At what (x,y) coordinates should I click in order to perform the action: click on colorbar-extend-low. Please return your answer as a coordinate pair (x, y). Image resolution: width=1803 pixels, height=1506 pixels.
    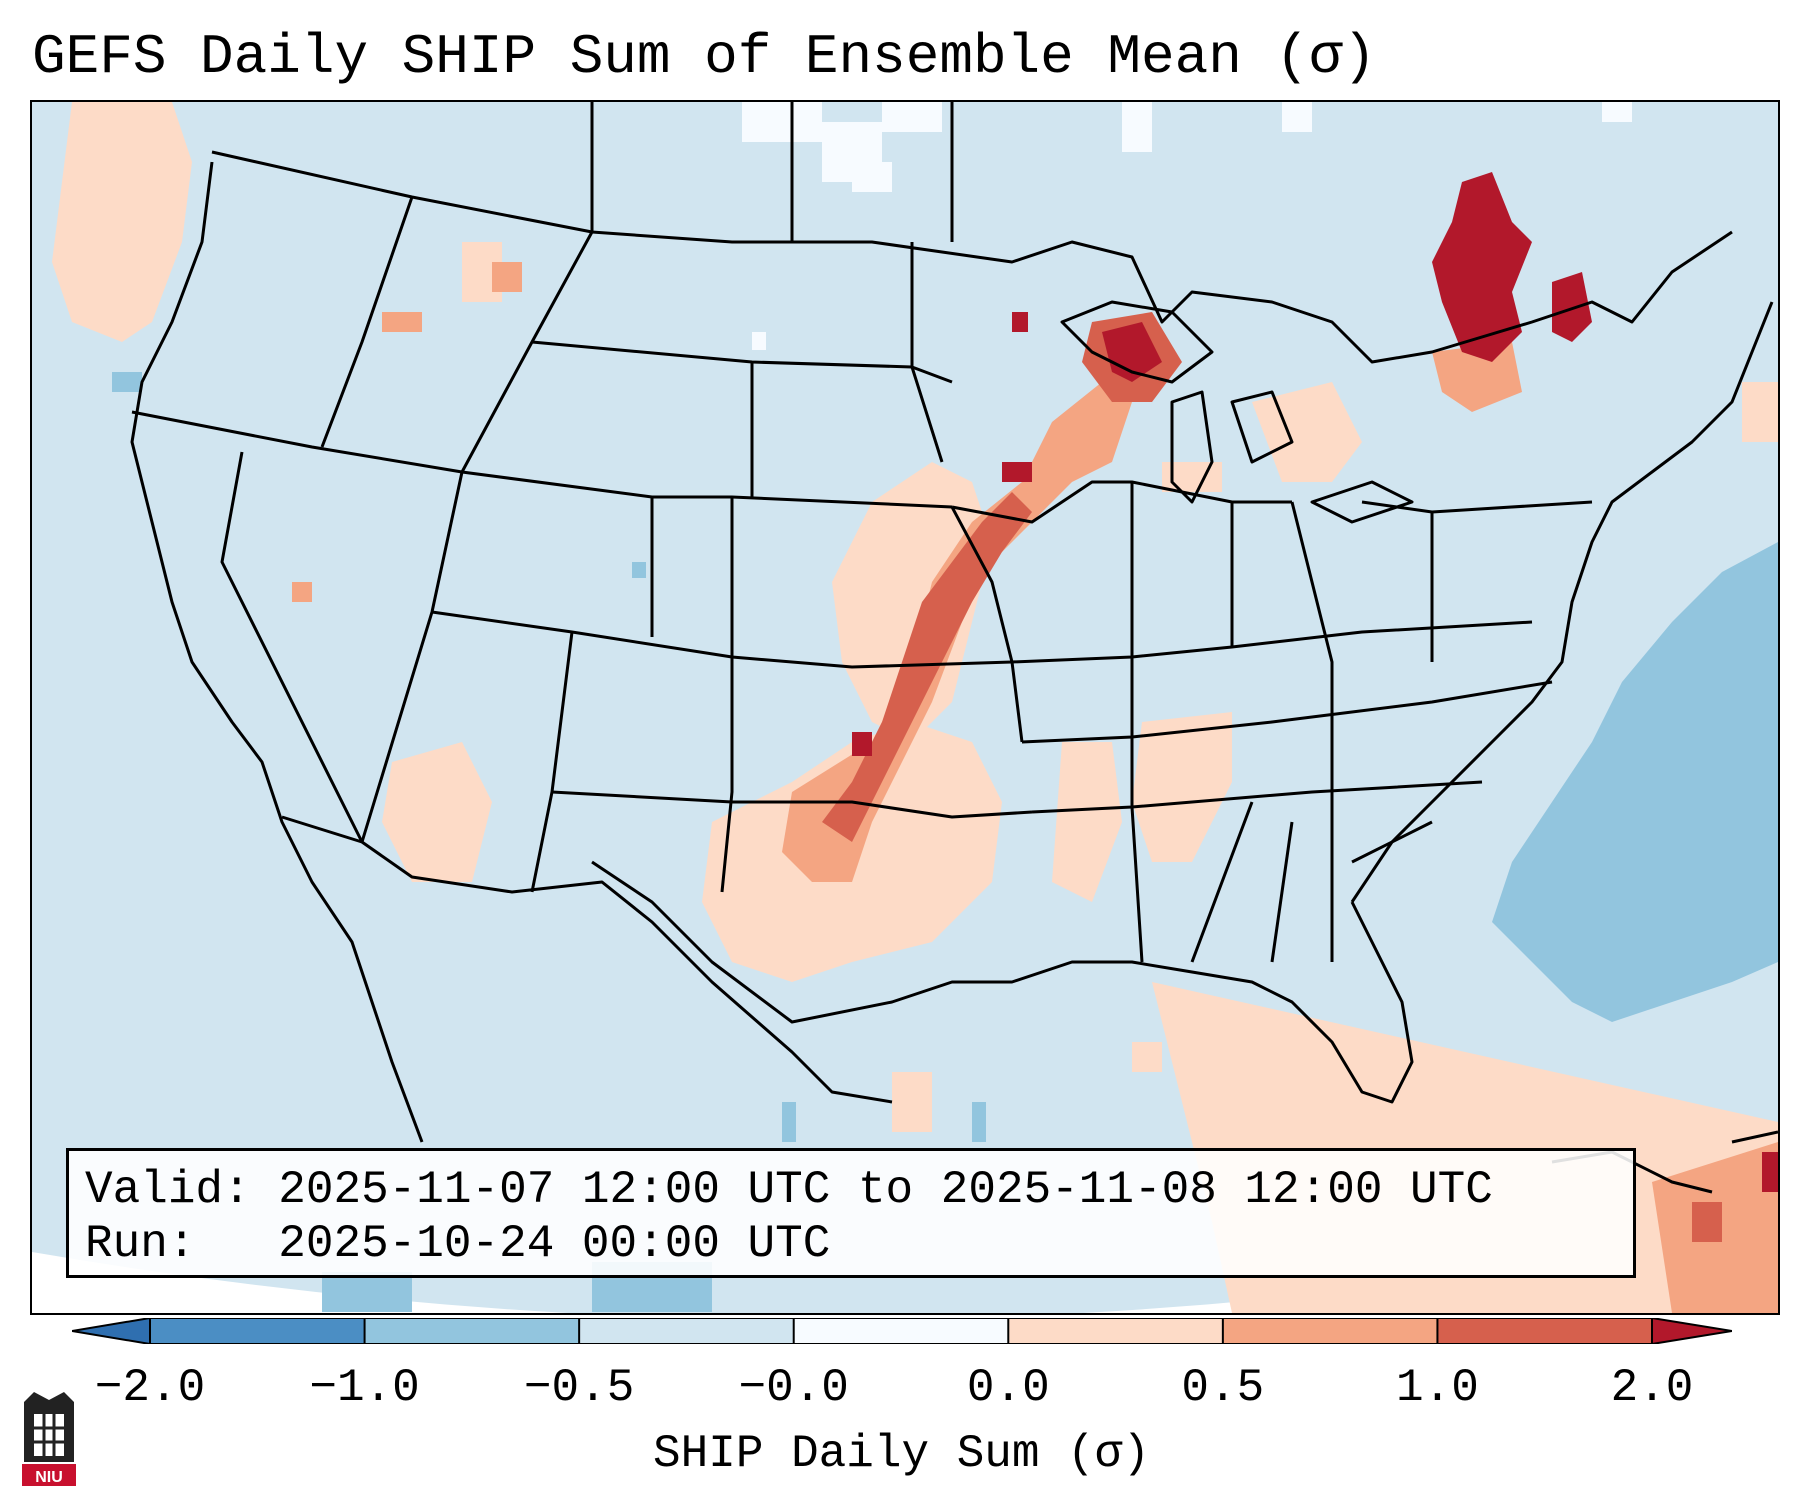
    Looking at the image, I should click on (111, 1331).